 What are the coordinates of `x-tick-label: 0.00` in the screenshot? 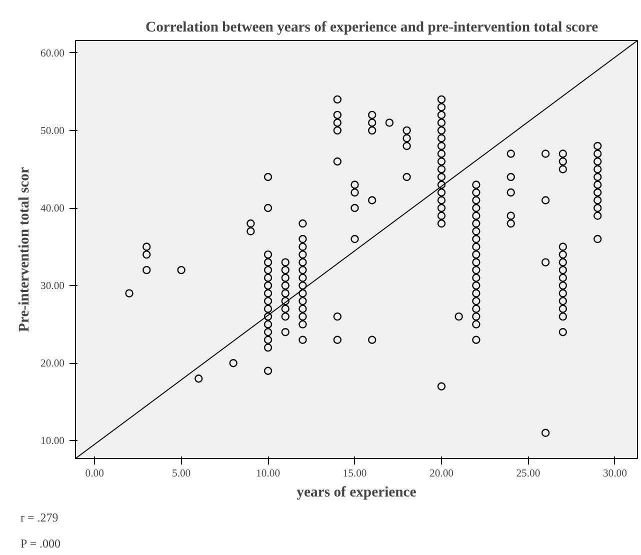 It's located at (94, 474).